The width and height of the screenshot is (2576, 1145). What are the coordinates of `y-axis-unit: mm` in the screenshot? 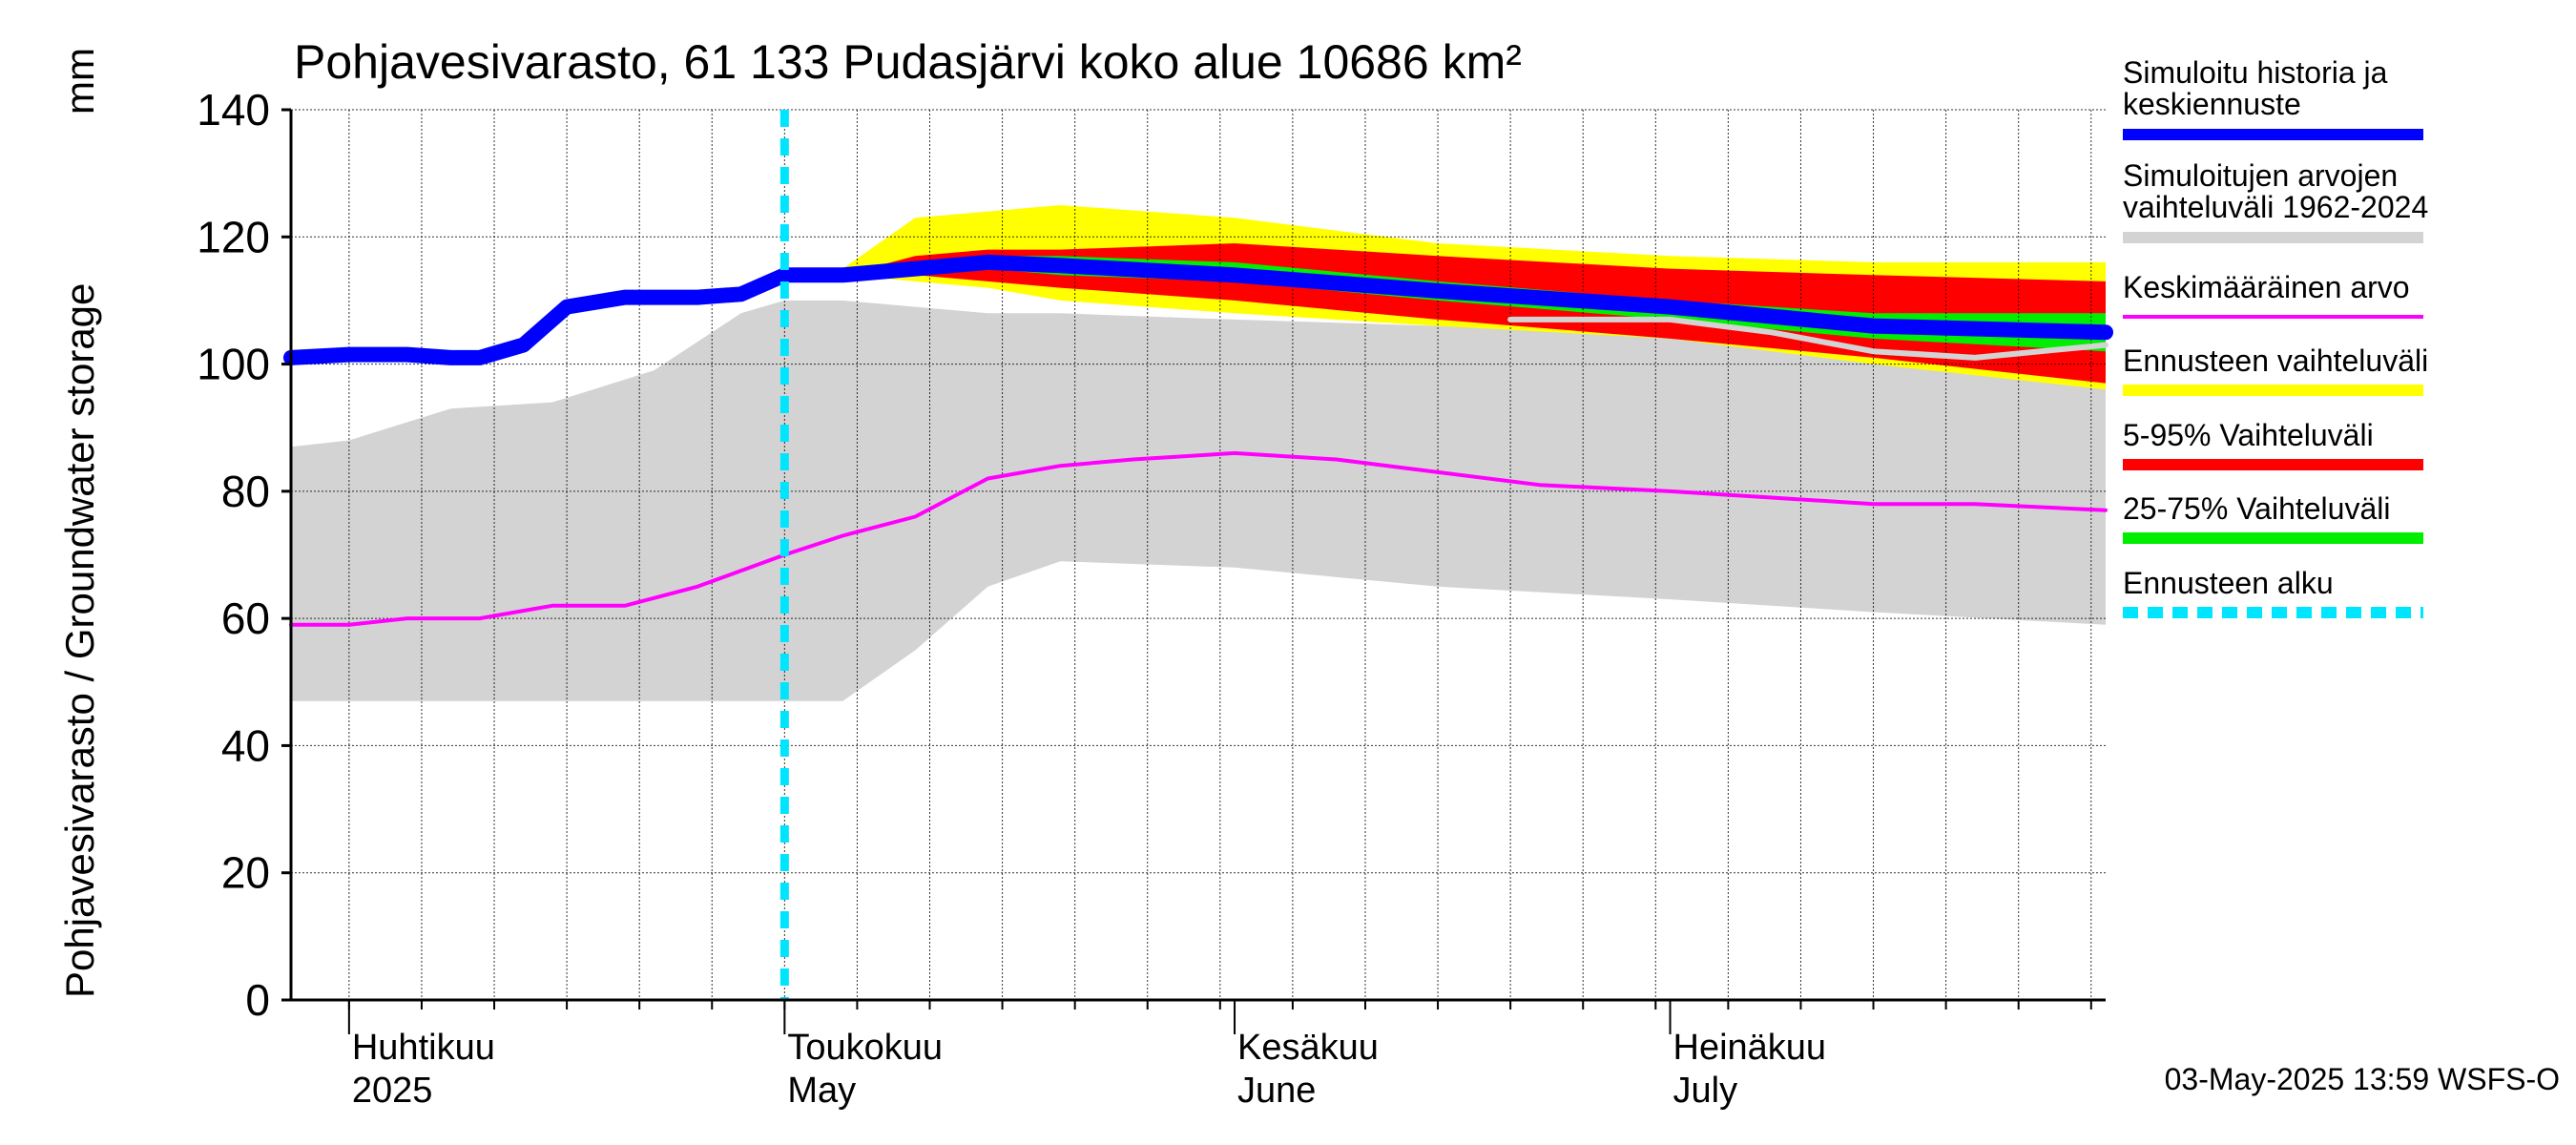 It's located at (79, 81).